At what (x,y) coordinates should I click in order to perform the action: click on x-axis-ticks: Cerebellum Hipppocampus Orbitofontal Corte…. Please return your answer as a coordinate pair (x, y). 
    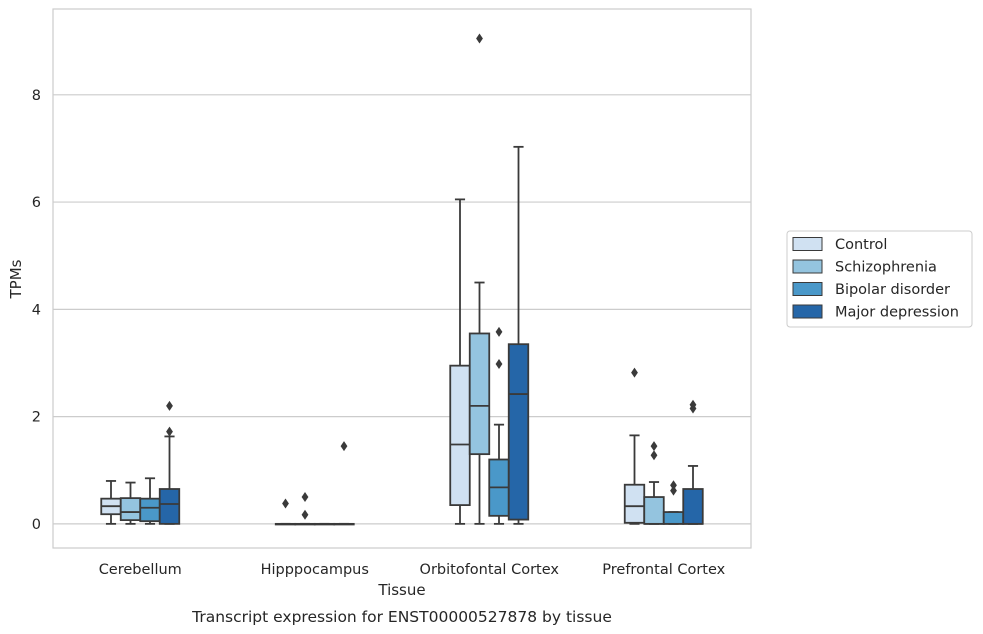
    Looking at the image, I should click on (412, 570).